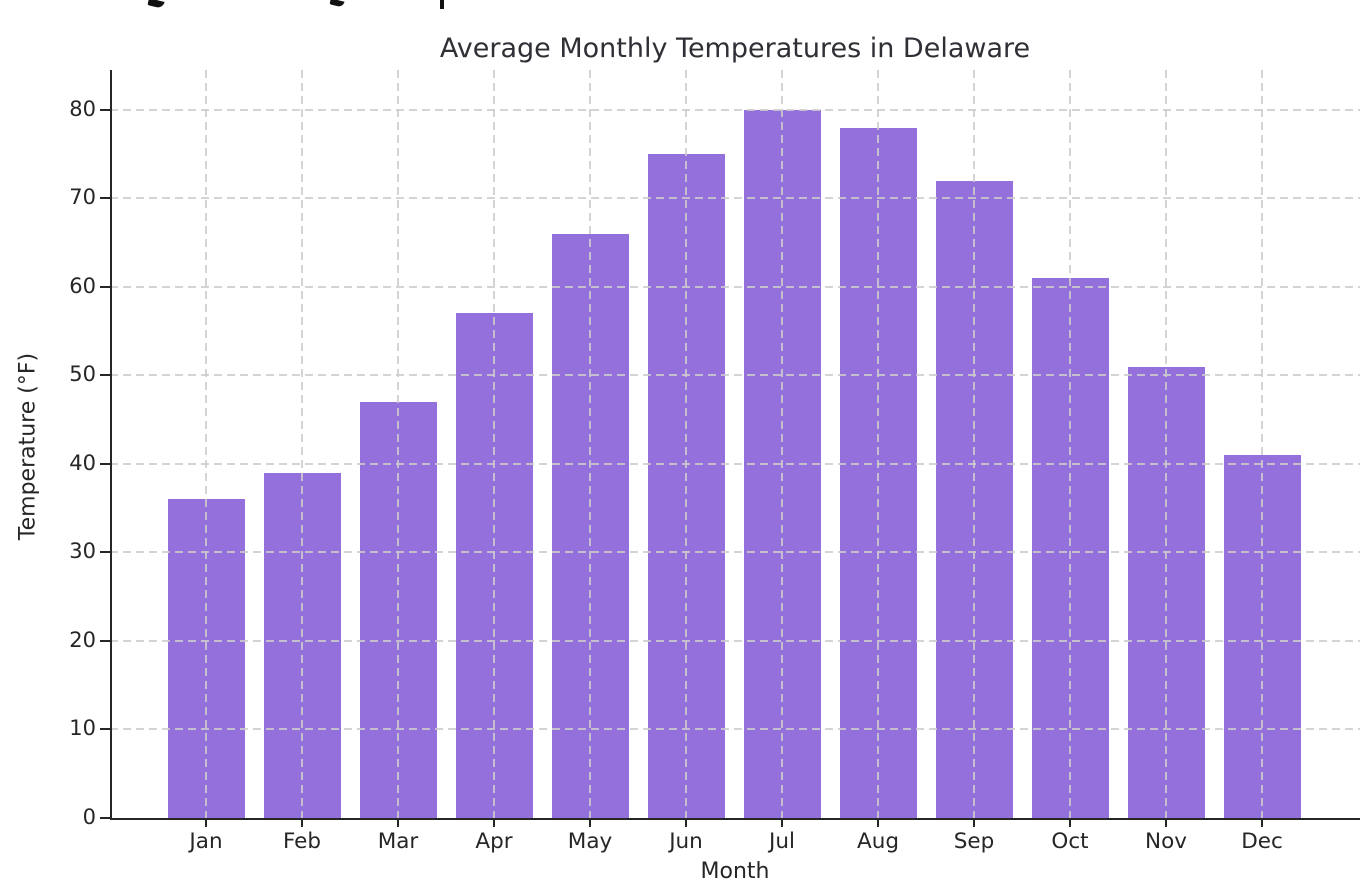 The width and height of the screenshot is (1371, 891). Describe the element at coordinates (89, 817) in the screenshot. I see `y-tick-label-0: 0` at that location.